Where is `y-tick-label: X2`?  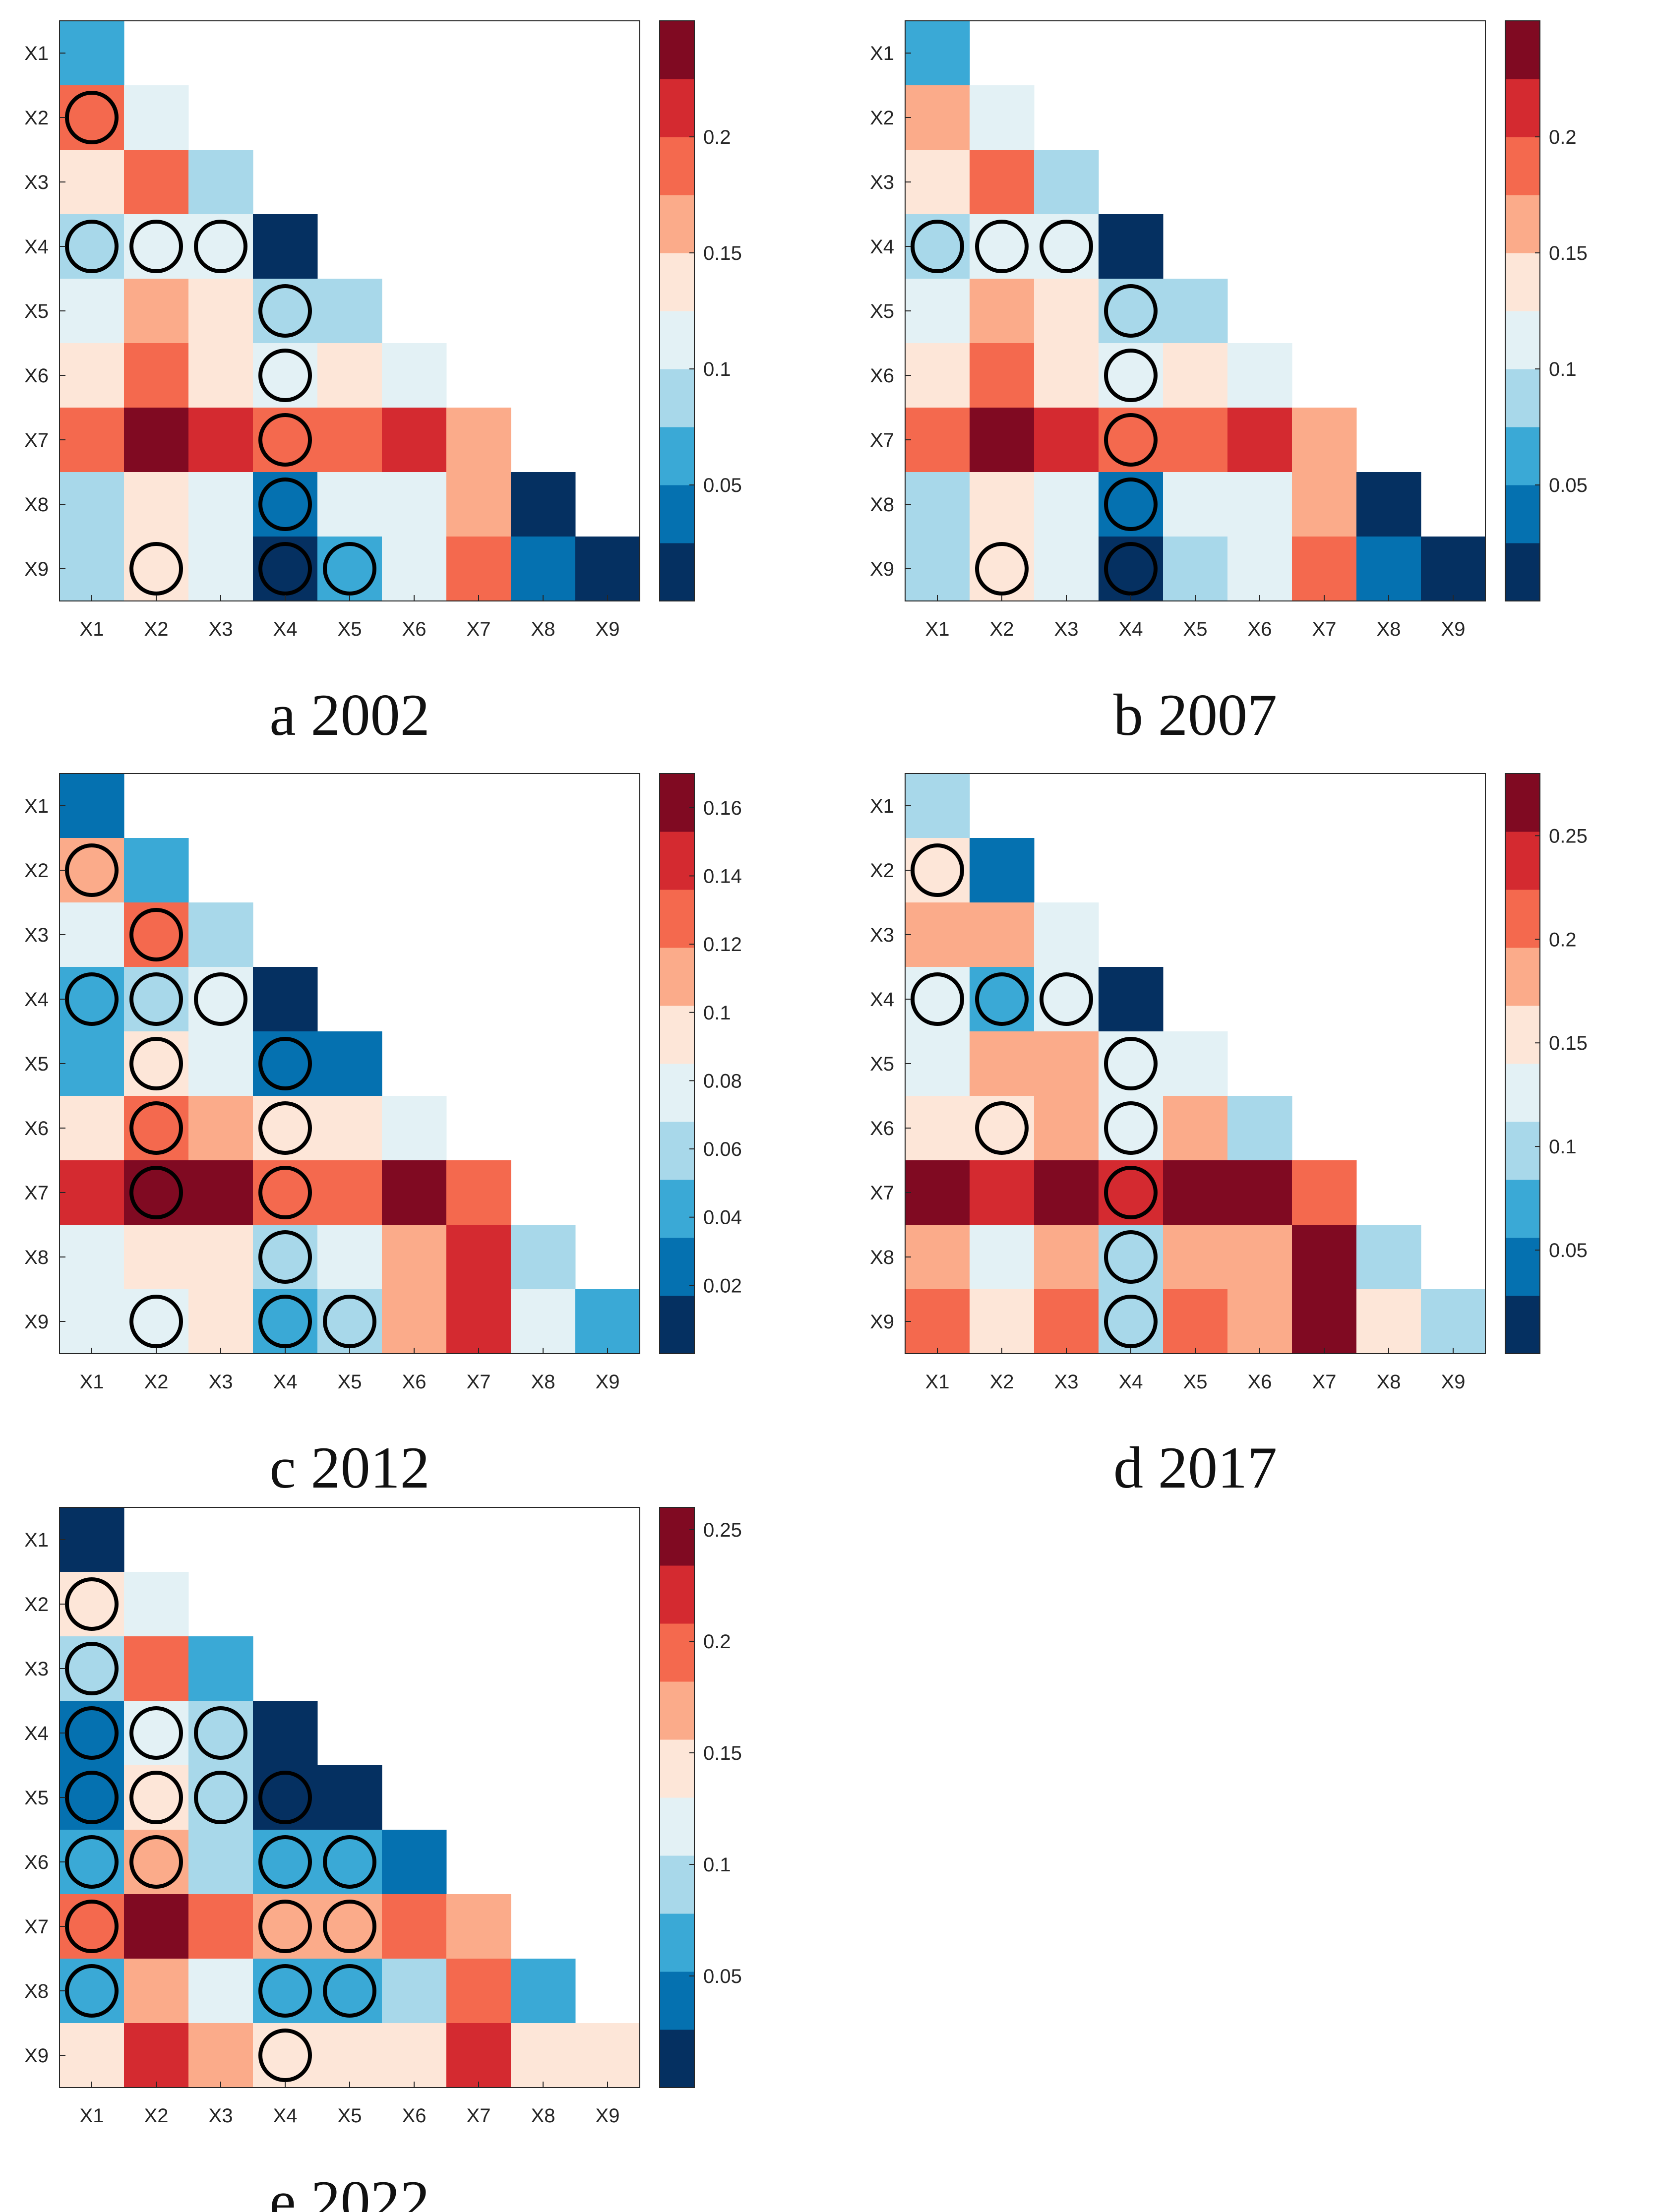 y-tick-label: X2 is located at coordinates (36, 1605).